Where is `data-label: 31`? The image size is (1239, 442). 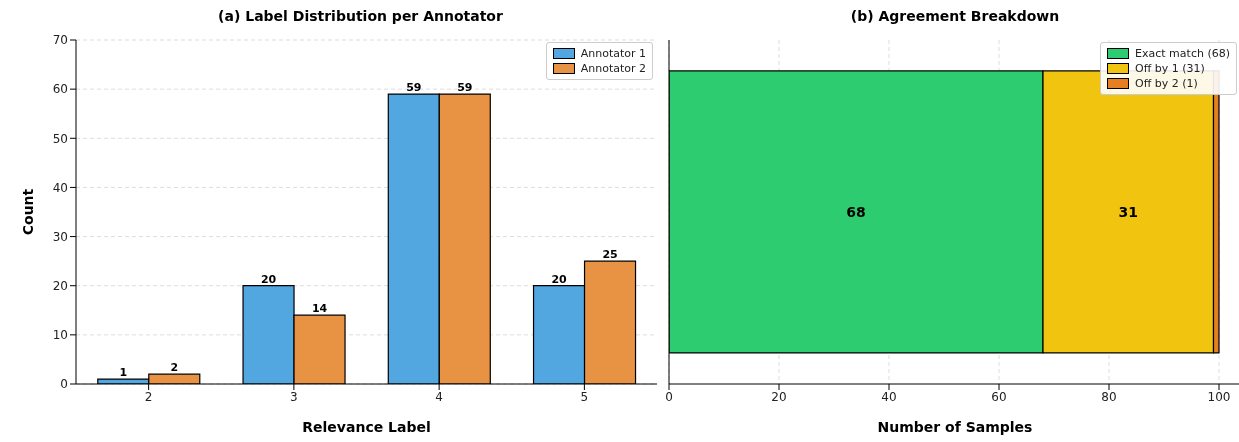 data-label: 31 is located at coordinates (1128, 211).